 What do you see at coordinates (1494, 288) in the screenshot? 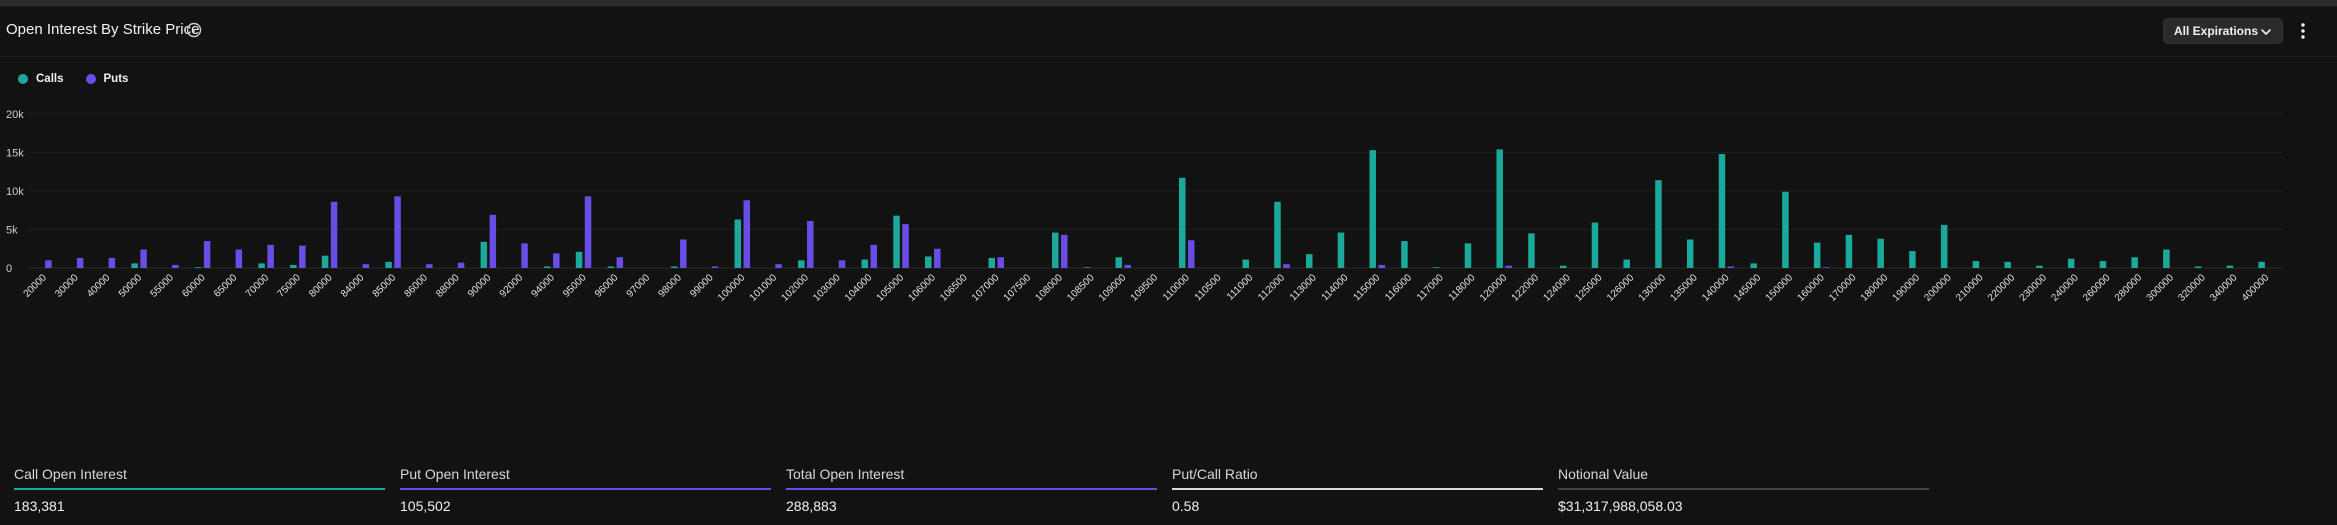
I see `x-tick-label: 120000` at bounding box center [1494, 288].